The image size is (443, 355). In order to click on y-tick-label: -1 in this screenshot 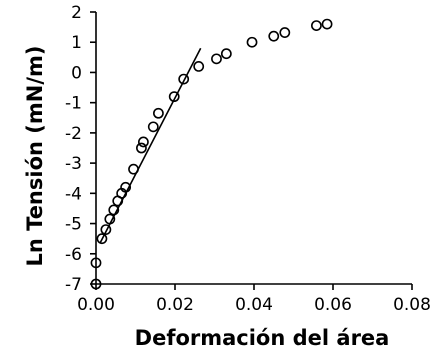, I will do `click(73, 104)`.